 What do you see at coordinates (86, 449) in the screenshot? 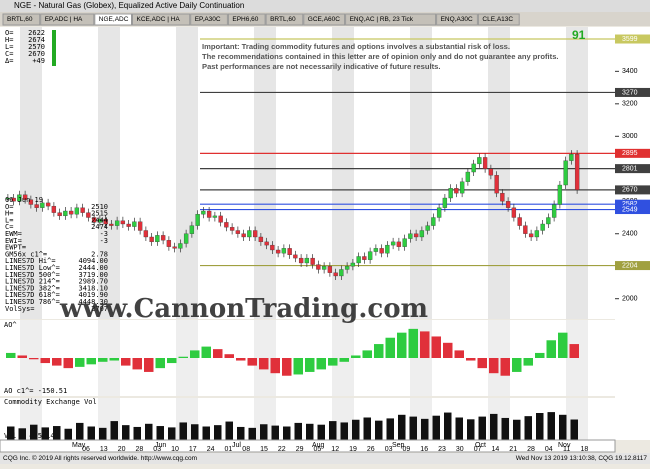
I see `day-label: 06` at bounding box center [86, 449].